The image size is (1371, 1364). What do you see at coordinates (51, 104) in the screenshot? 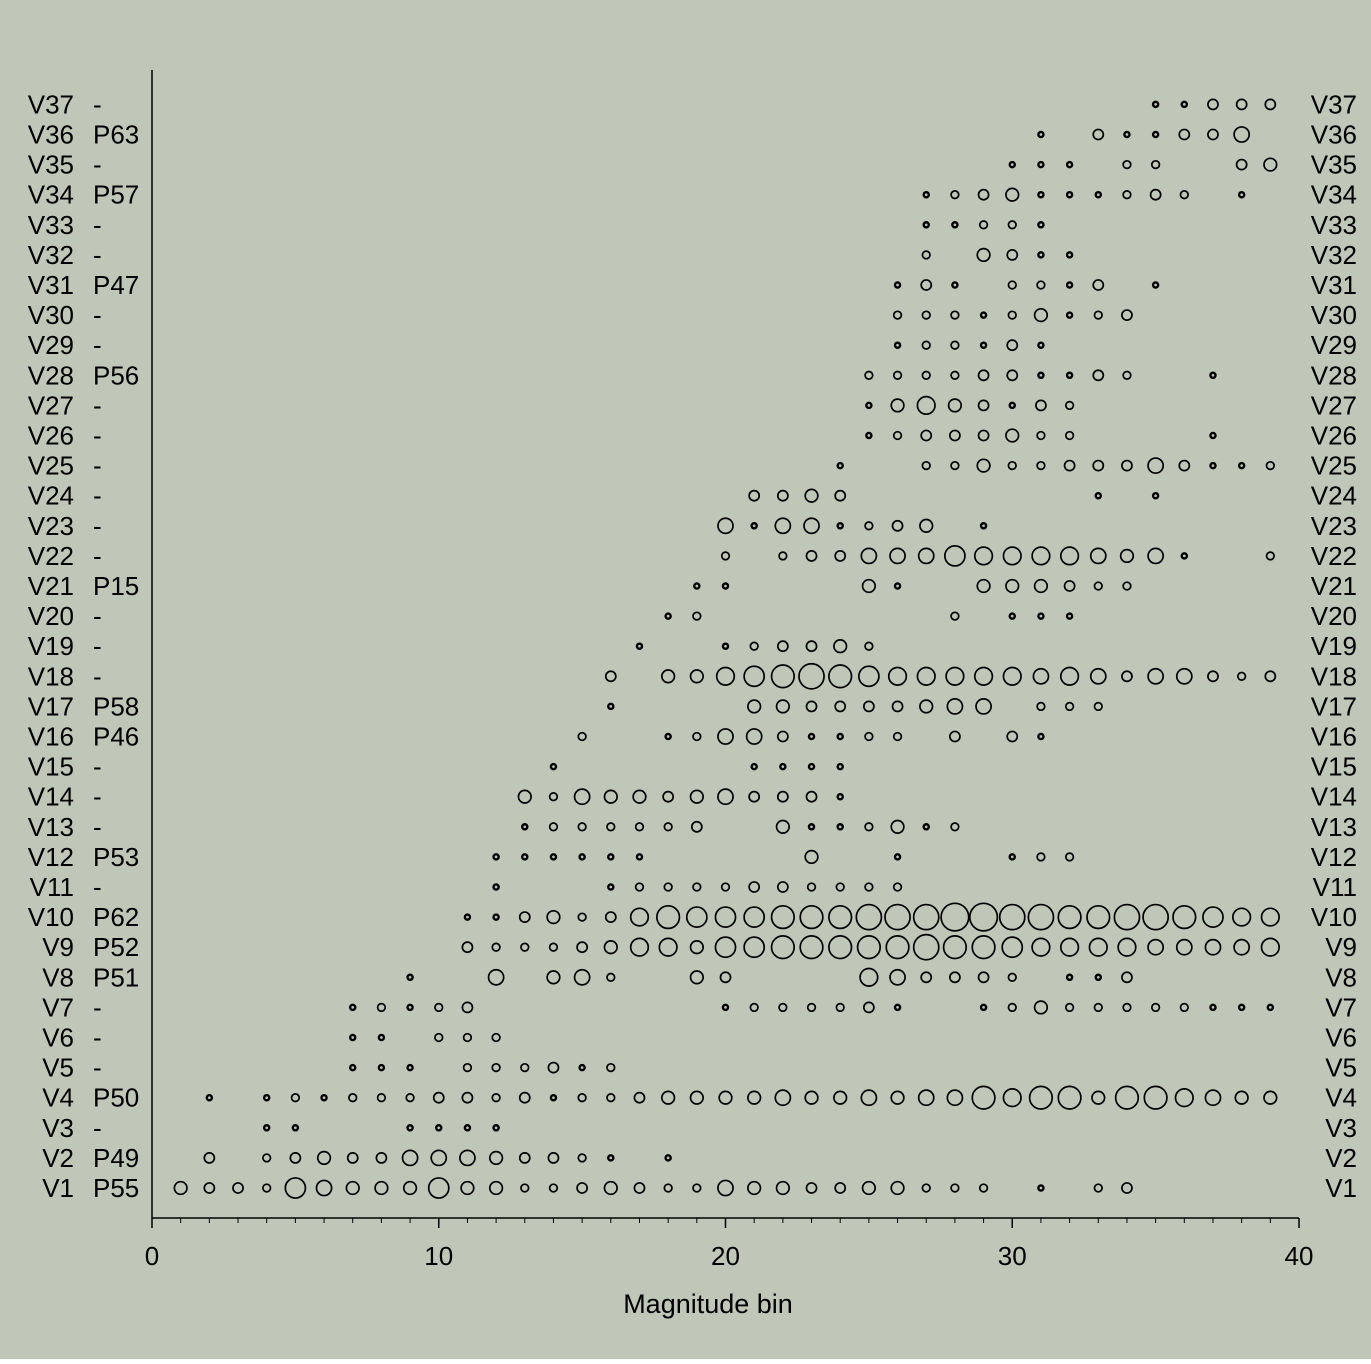
I see `row-label-left: V37` at bounding box center [51, 104].